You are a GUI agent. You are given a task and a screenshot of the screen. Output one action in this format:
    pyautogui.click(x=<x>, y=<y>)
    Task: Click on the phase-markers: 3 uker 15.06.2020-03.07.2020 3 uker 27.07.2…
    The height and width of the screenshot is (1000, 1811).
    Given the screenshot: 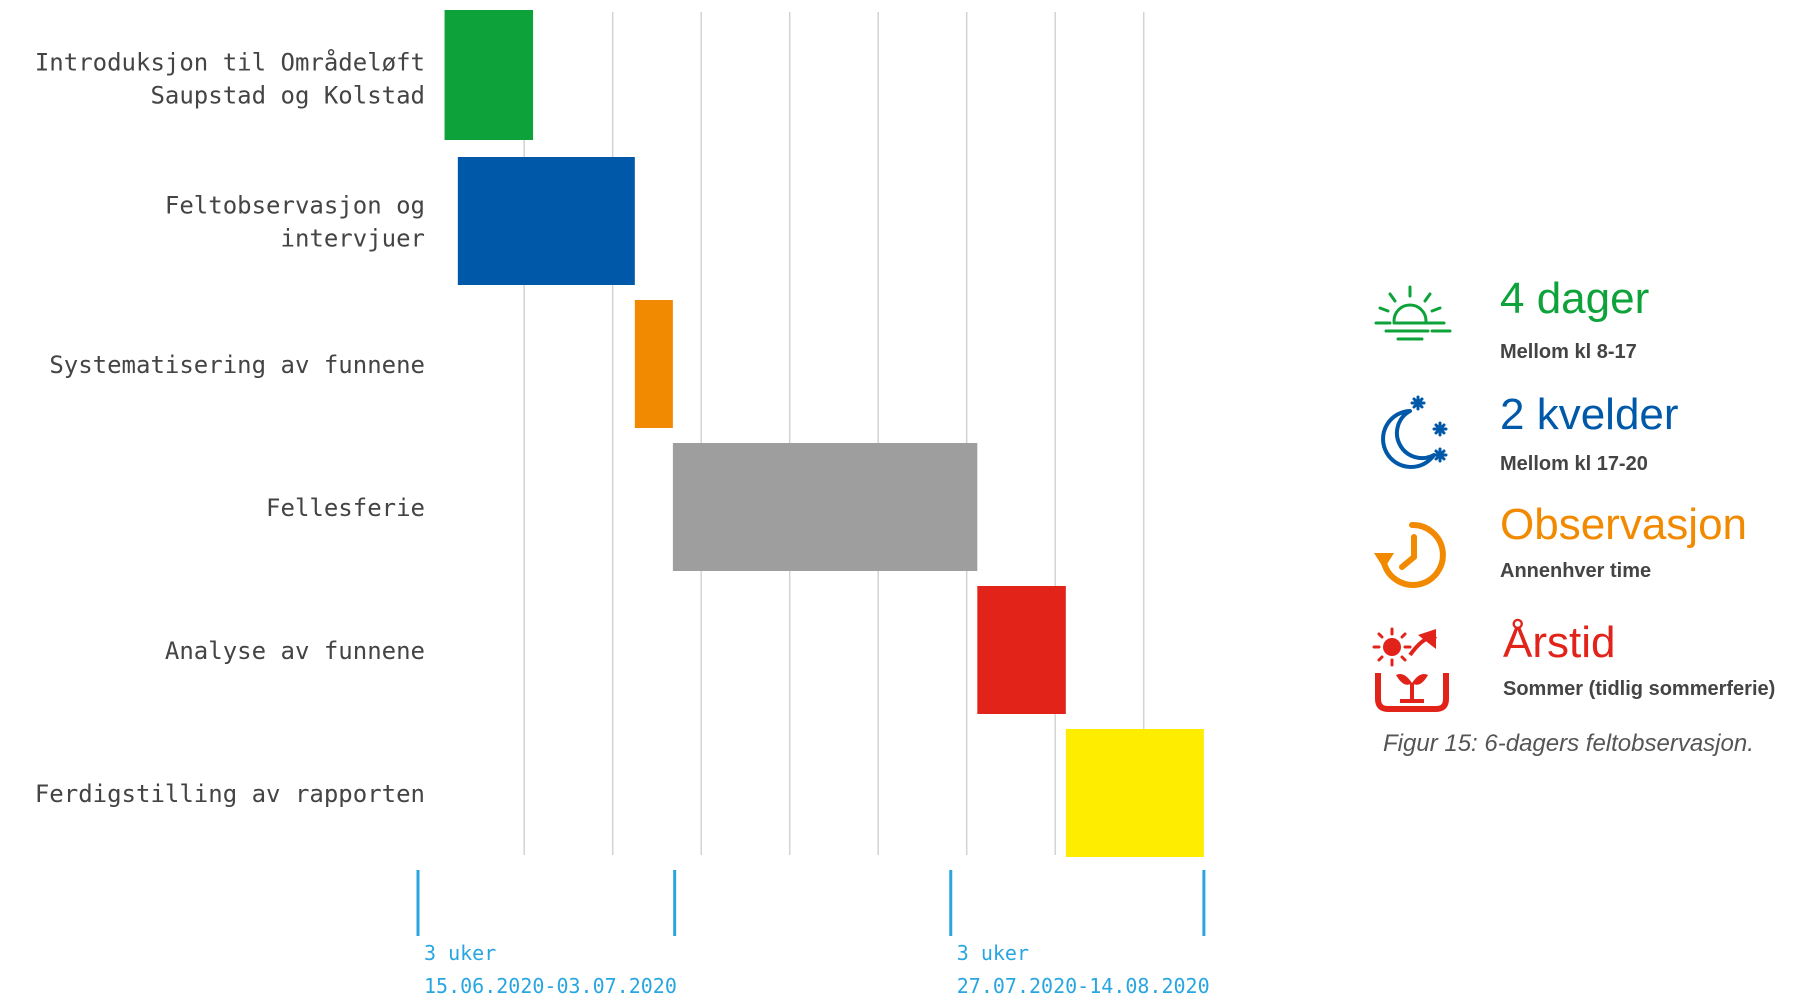 What is the action you would take?
    pyautogui.click(x=813, y=934)
    